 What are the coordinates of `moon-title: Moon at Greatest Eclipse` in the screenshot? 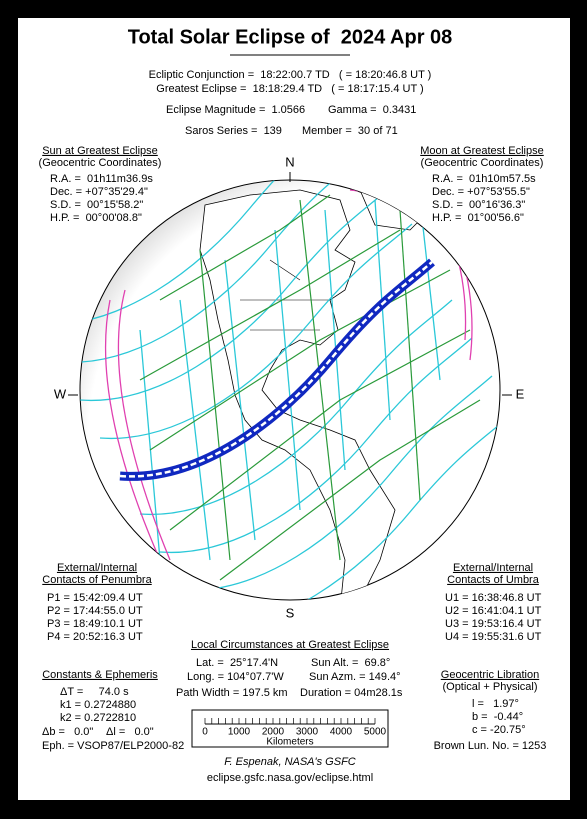 It's located at (482, 151).